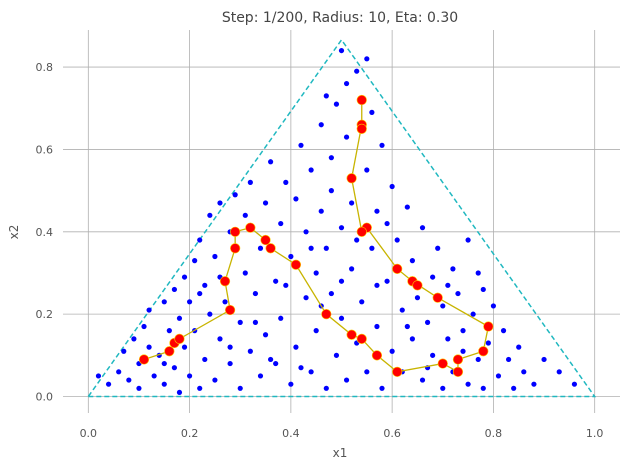 The width and height of the screenshot is (630, 470). I want to click on x-tick-label: 0.2, so click(190, 433).